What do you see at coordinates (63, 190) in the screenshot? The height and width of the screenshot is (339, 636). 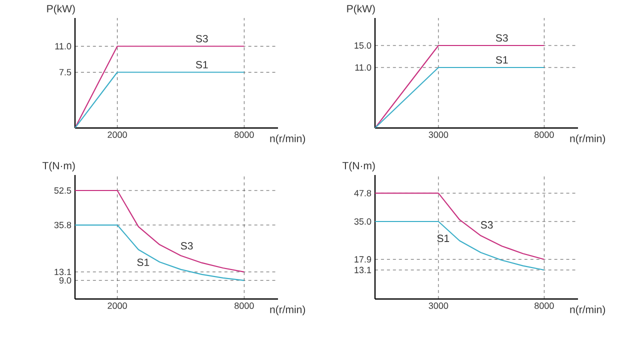 I see `y-tick-label: 52.5` at bounding box center [63, 190].